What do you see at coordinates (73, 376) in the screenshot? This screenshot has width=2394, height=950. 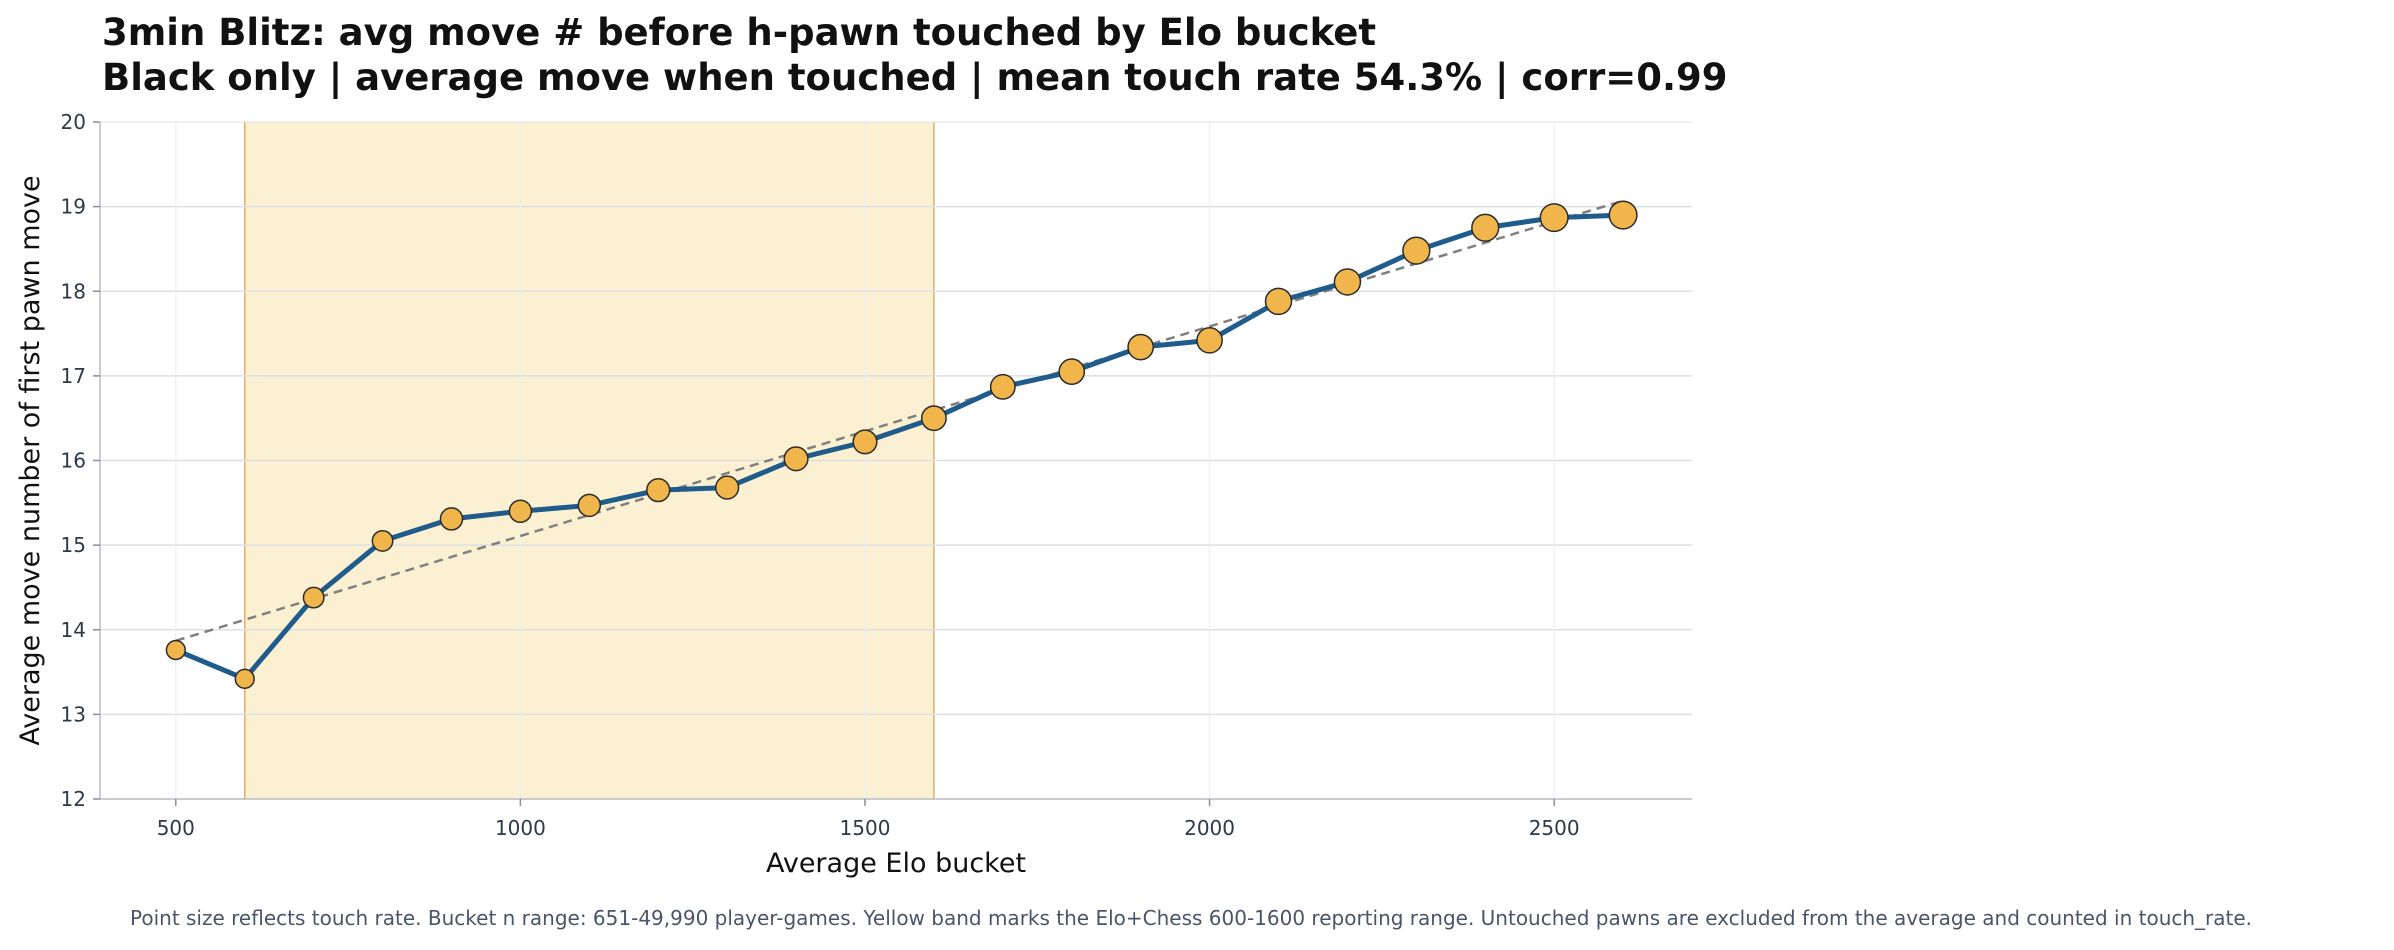 I see `y-tick-label: 17` at bounding box center [73, 376].